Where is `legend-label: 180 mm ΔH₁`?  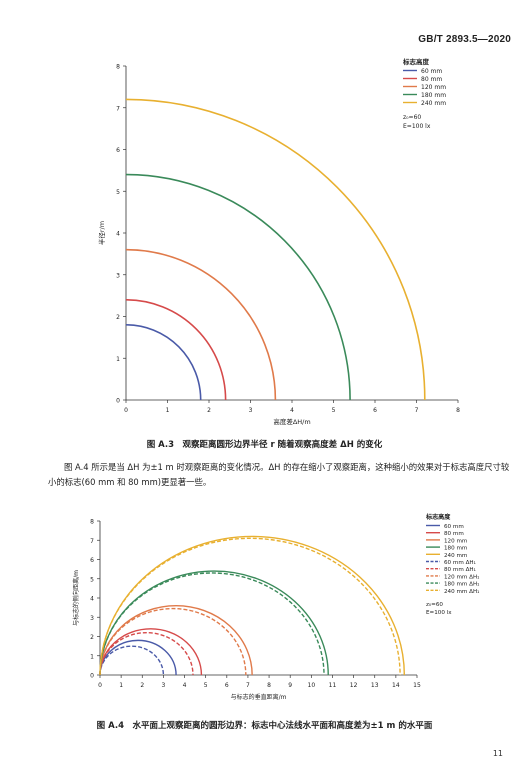 legend-label: 180 mm ΔH₁ is located at coordinates (461, 585).